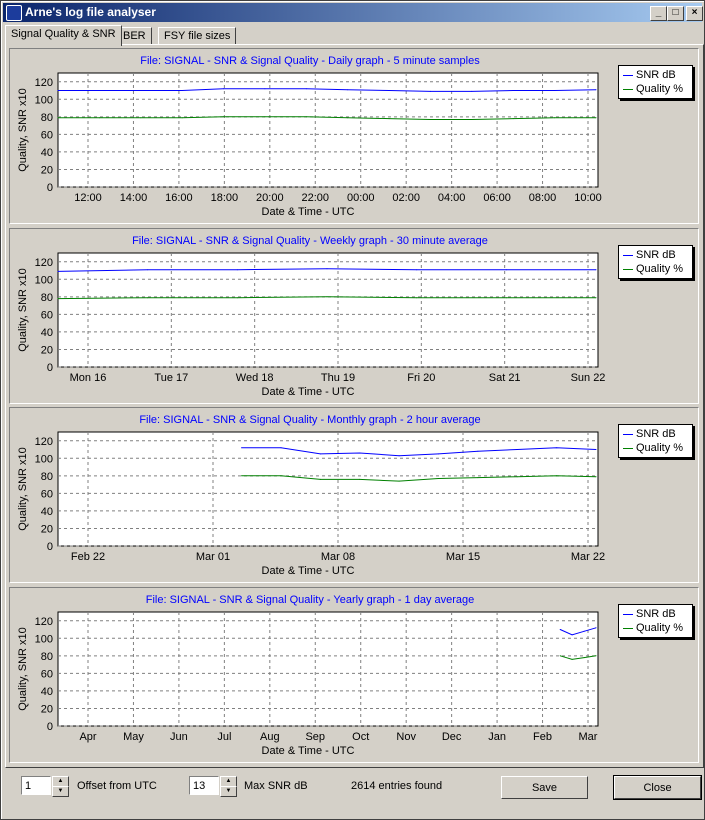  Describe the element at coordinates (588, 378) in the screenshot. I see `x-tick-label: Sun 22` at that location.